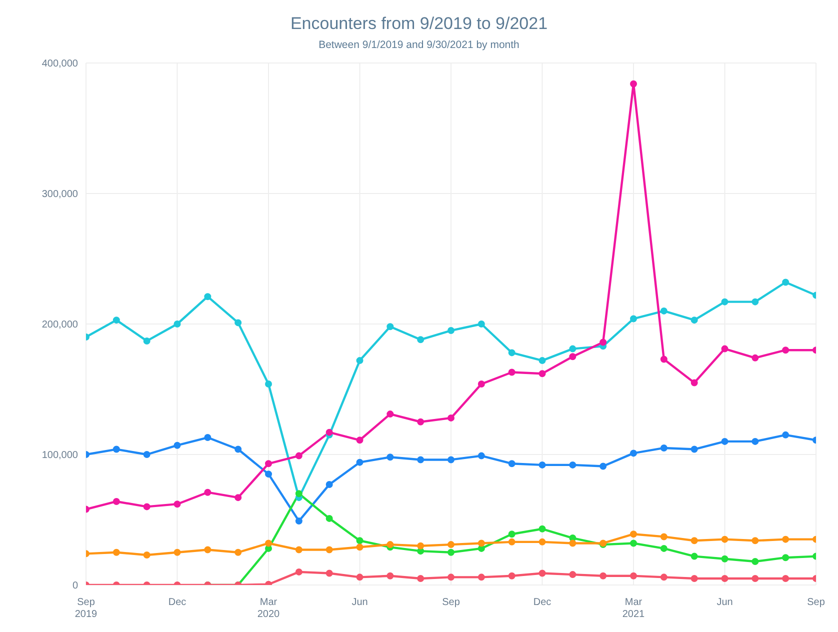 The width and height of the screenshot is (838, 632). Describe the element at coordinates (86, 608) in the screenshot. I see `x-tick-label: Sep 2019` at that location.